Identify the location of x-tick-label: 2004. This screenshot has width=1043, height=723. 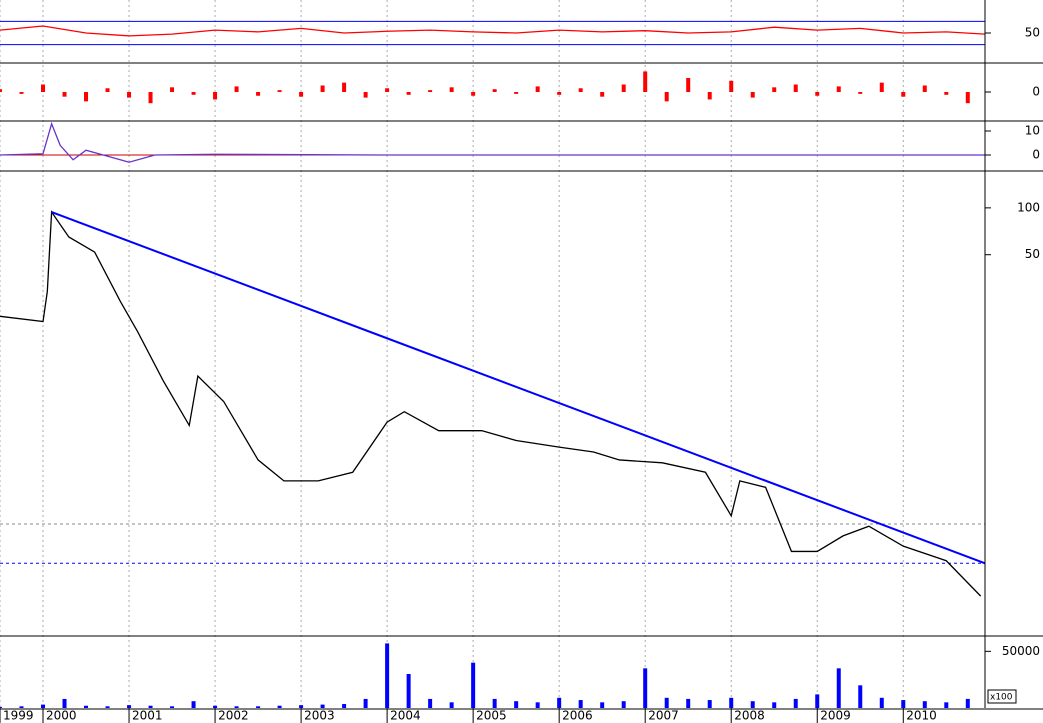
(405, 716).